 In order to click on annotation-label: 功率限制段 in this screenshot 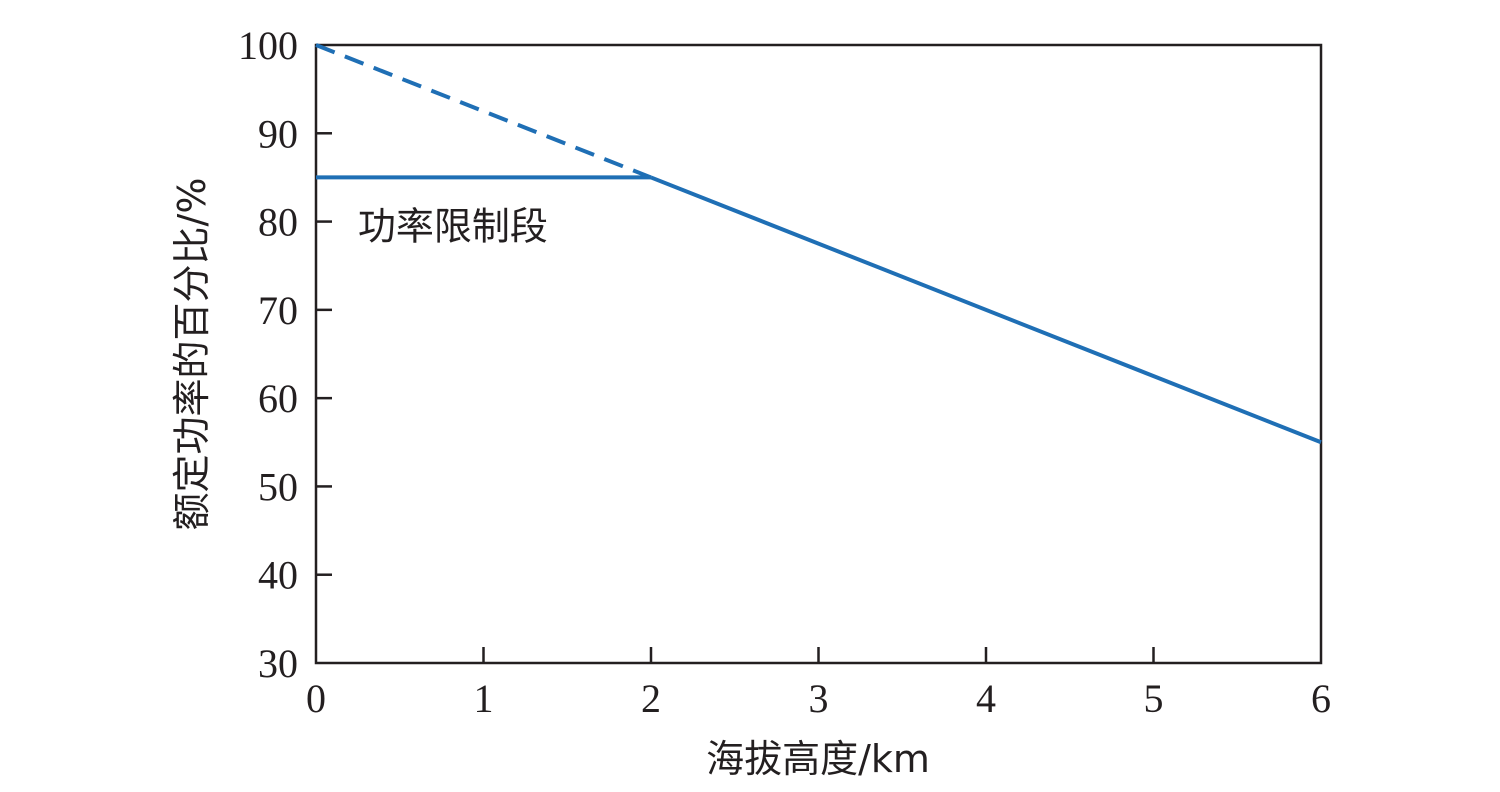, I will do `click(453, 227)`.